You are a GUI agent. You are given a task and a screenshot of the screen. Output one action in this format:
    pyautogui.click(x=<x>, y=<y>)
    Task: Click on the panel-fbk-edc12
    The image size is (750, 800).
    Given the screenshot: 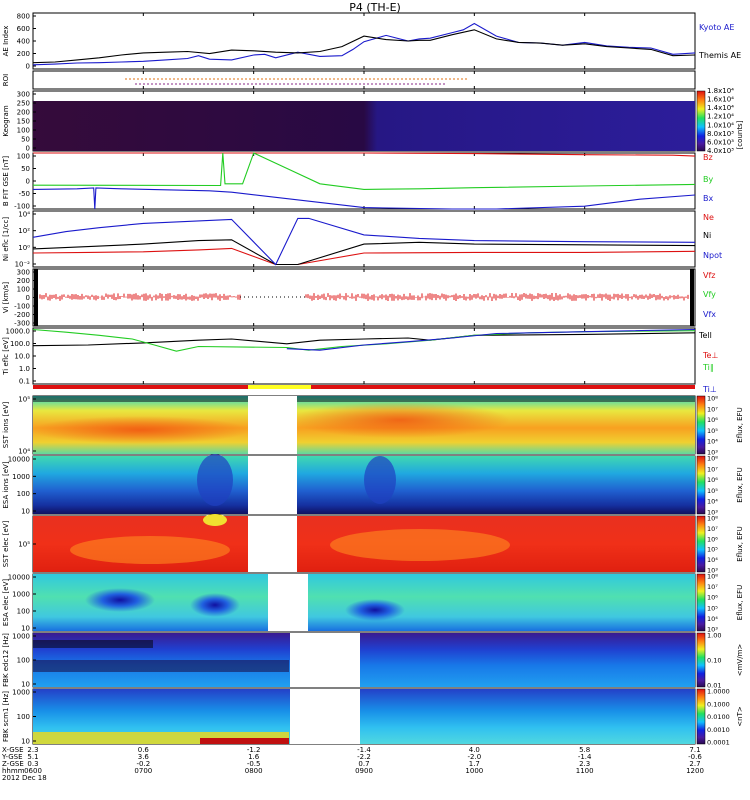 What is the action you would take?
    pyautogui.click(x=364, y=660)
    